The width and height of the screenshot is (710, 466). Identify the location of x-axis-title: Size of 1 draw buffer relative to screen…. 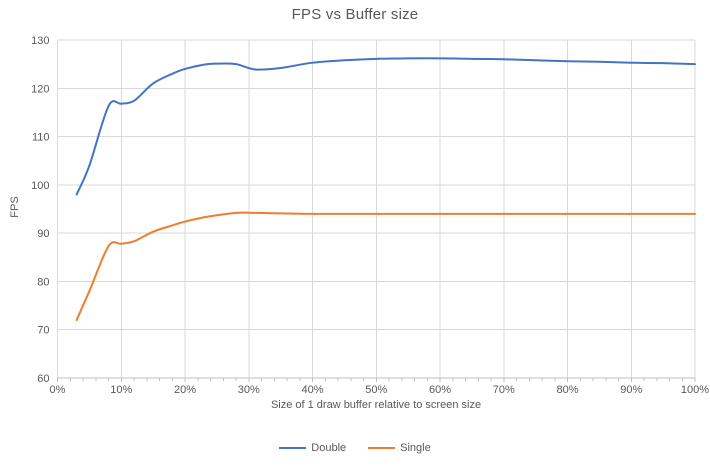
(376, 405).